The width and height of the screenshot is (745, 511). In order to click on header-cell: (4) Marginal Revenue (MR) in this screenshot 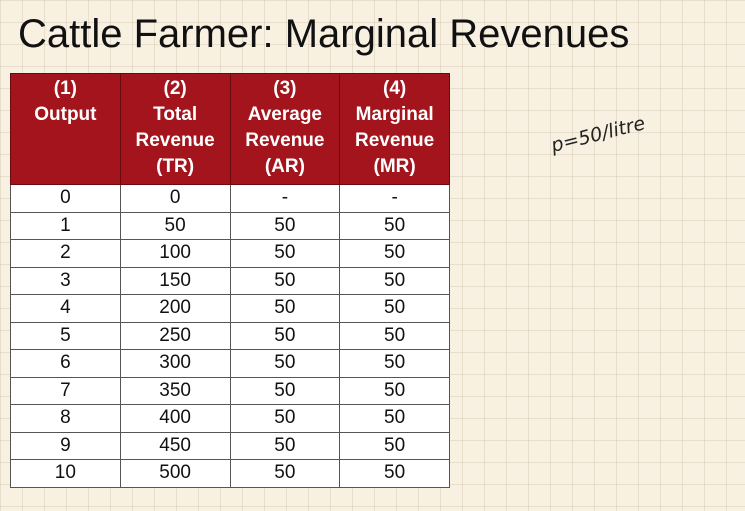, I will do `click(394, 129)`.